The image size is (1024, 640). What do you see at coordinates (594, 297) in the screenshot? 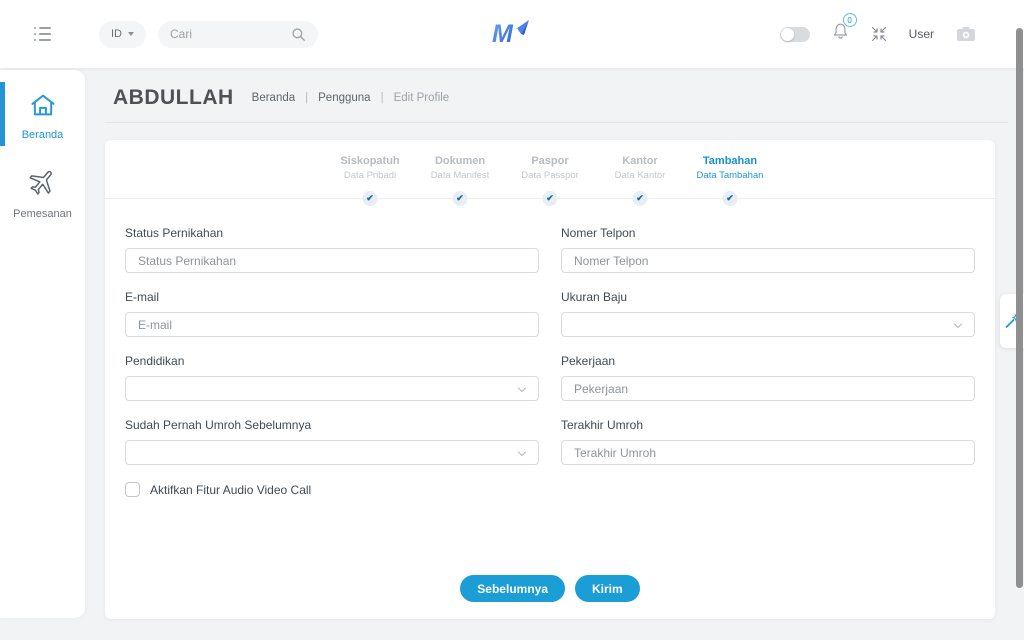
I see `field-label: Ukuran Baju` at bounding box center [594, 297].